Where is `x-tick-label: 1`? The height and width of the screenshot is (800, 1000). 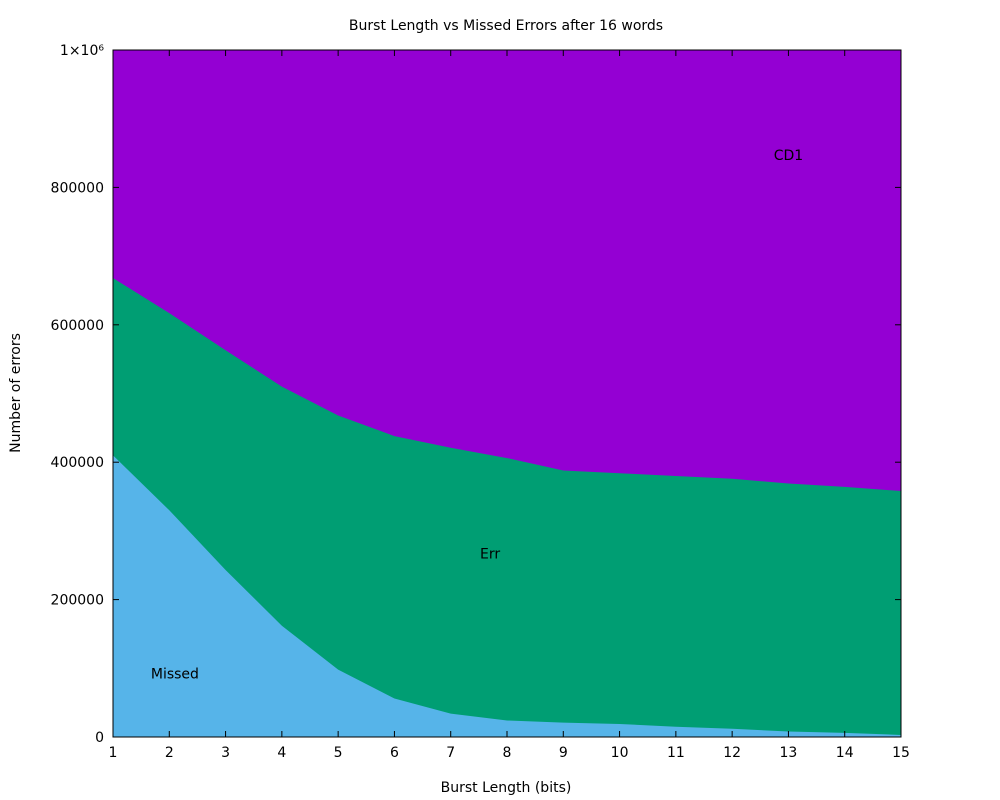
x-tick-label: 1 is located at coordinates (113, 753).